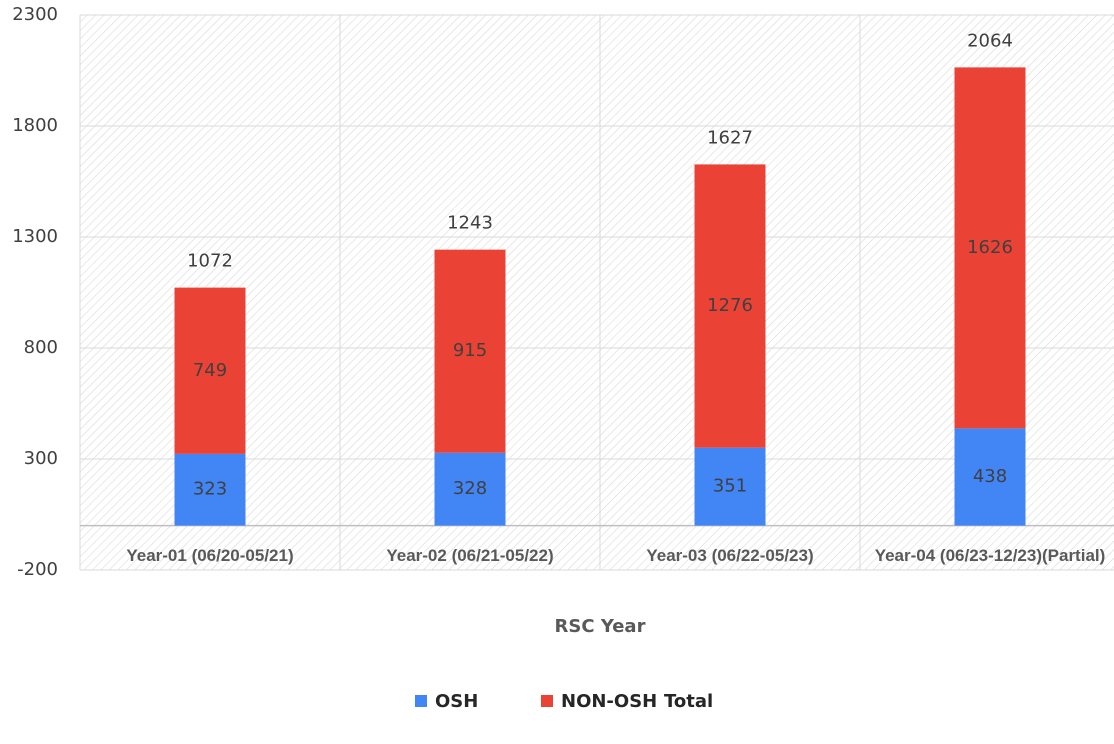  I want to click on data-label: 323, so click(210, 489).